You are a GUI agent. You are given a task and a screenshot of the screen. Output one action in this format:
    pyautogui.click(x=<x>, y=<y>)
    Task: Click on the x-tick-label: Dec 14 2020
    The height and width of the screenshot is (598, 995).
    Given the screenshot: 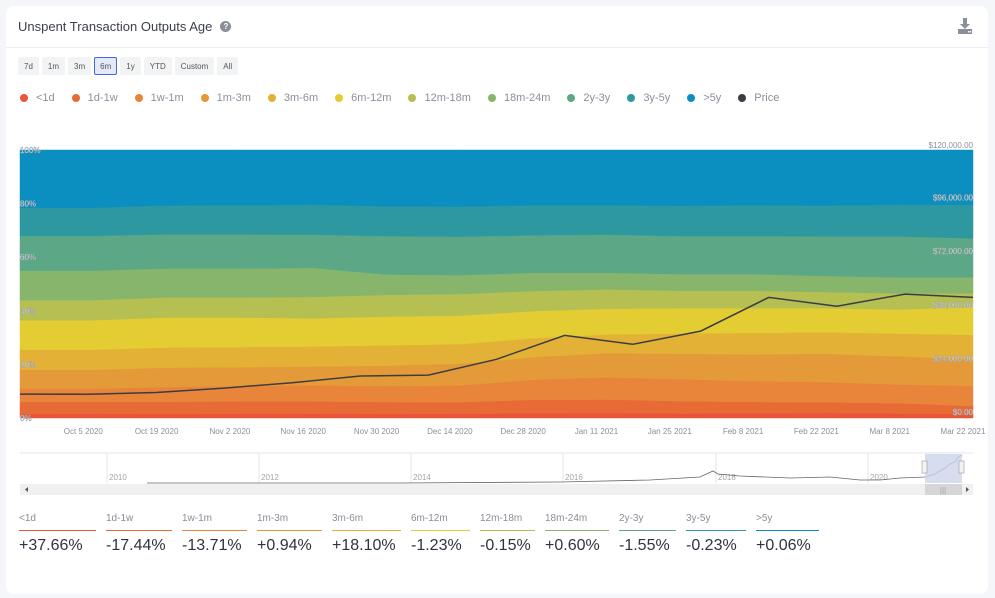 What is the action you would take?
    pyautogui.click(x=450, y=431)
    